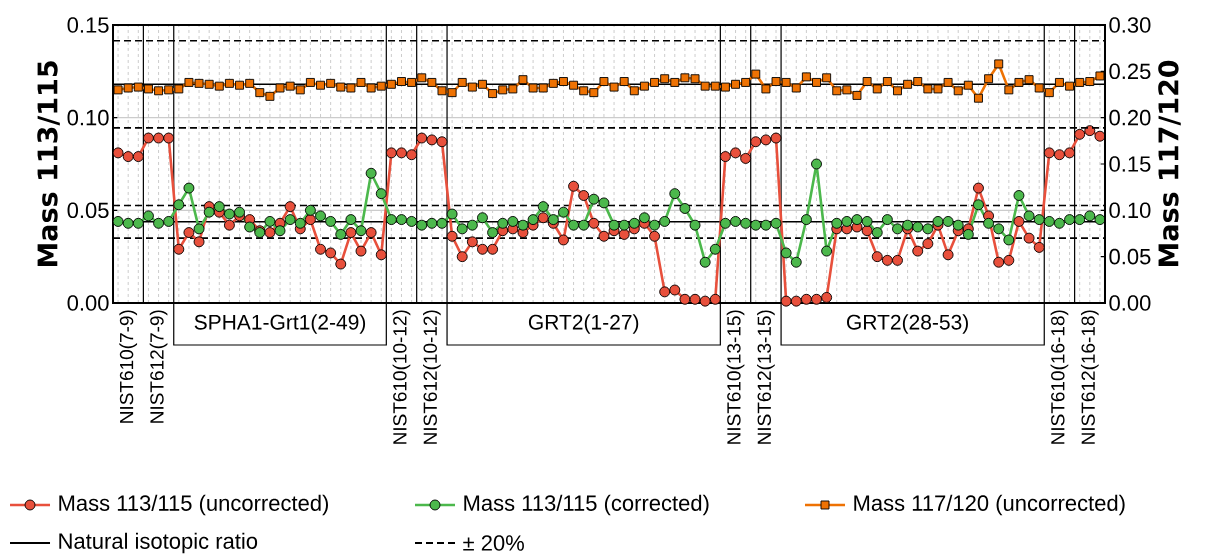 This screenshot has height=554, width=1205. What do you see at coordinates (280, 324) in the screenshot?
I see `x-tick-label: SPHA1-Grt1(2-49)` at bounding box center [280, 324].